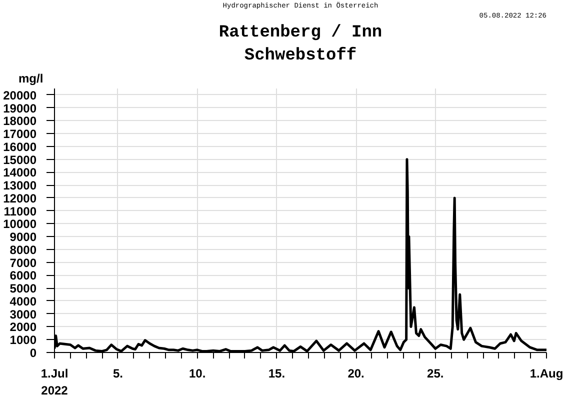 The image size is (586, 400). Describe the element at coordinates (20, 147) in the screenshot. I see `y-tick-label: 16000` at that location.